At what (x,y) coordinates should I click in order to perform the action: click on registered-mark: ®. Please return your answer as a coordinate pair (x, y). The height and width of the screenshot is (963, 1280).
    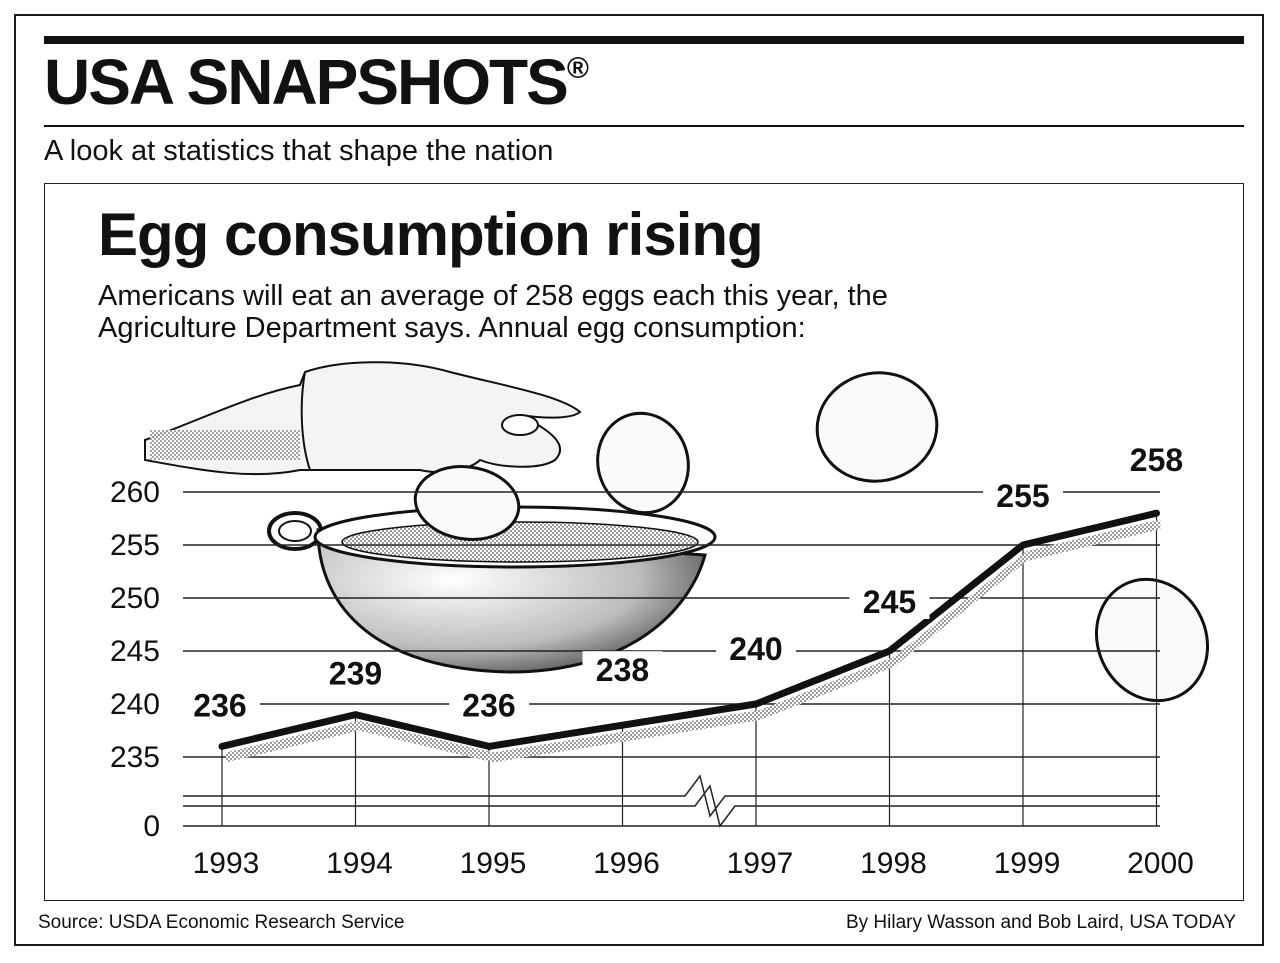
    Looking at the image, I should click on (577, 68).